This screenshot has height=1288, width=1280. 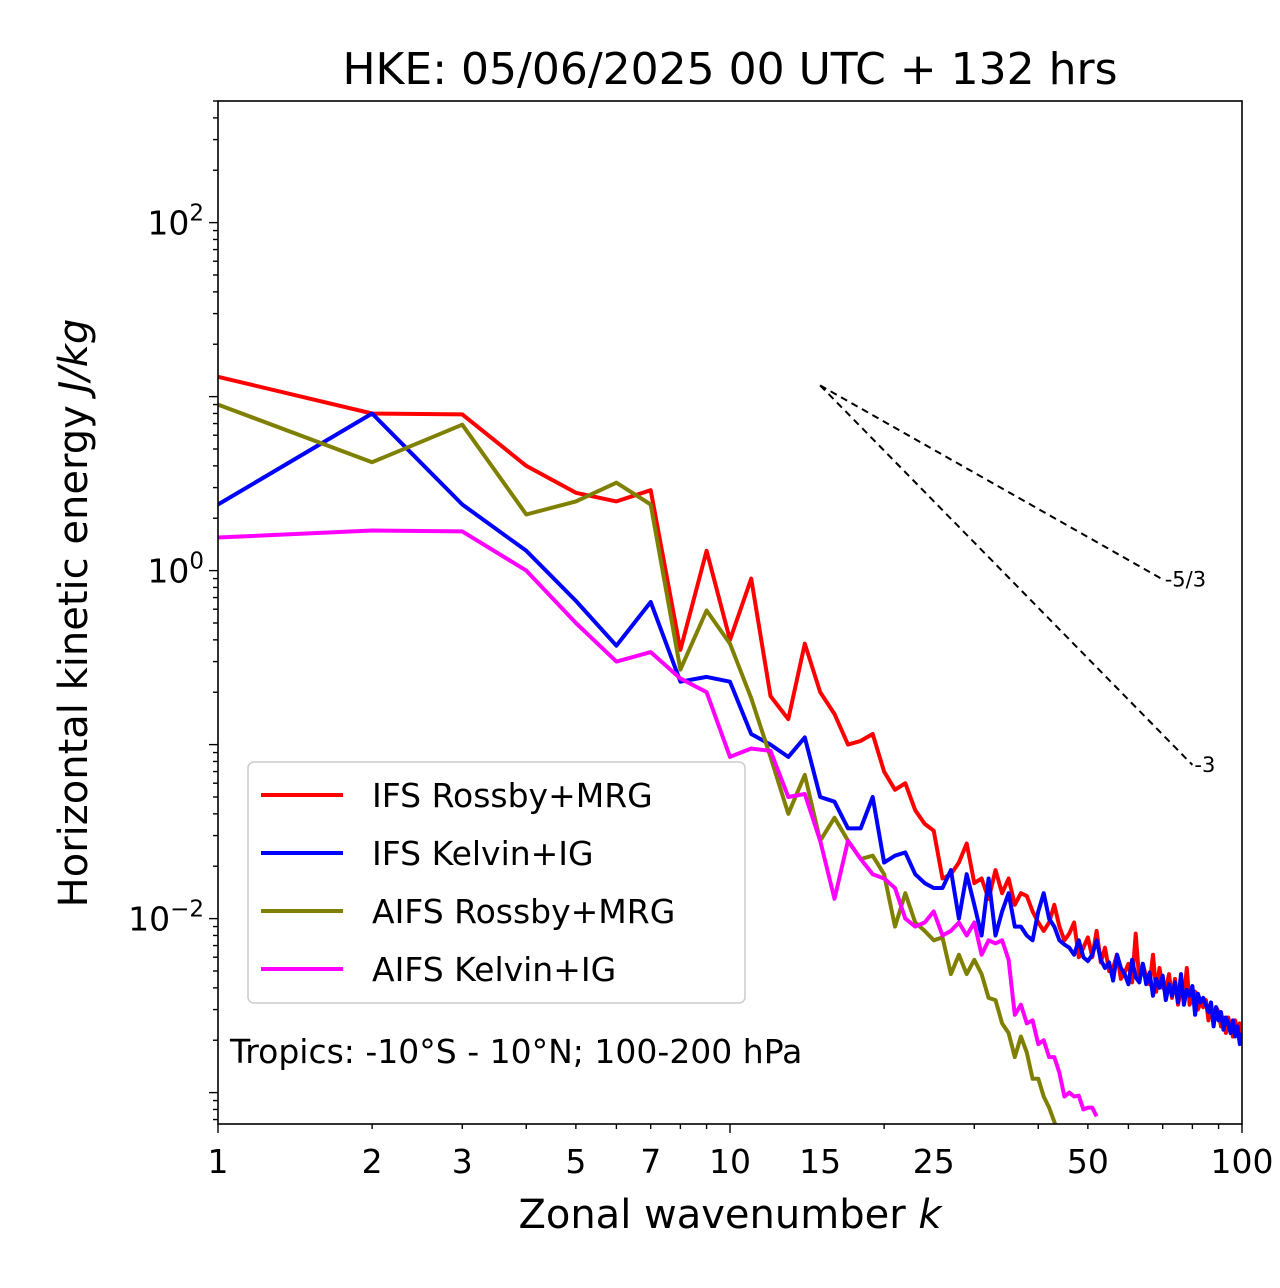 I want to click on x-tick-label: 3, so click(x=462, y=1161).